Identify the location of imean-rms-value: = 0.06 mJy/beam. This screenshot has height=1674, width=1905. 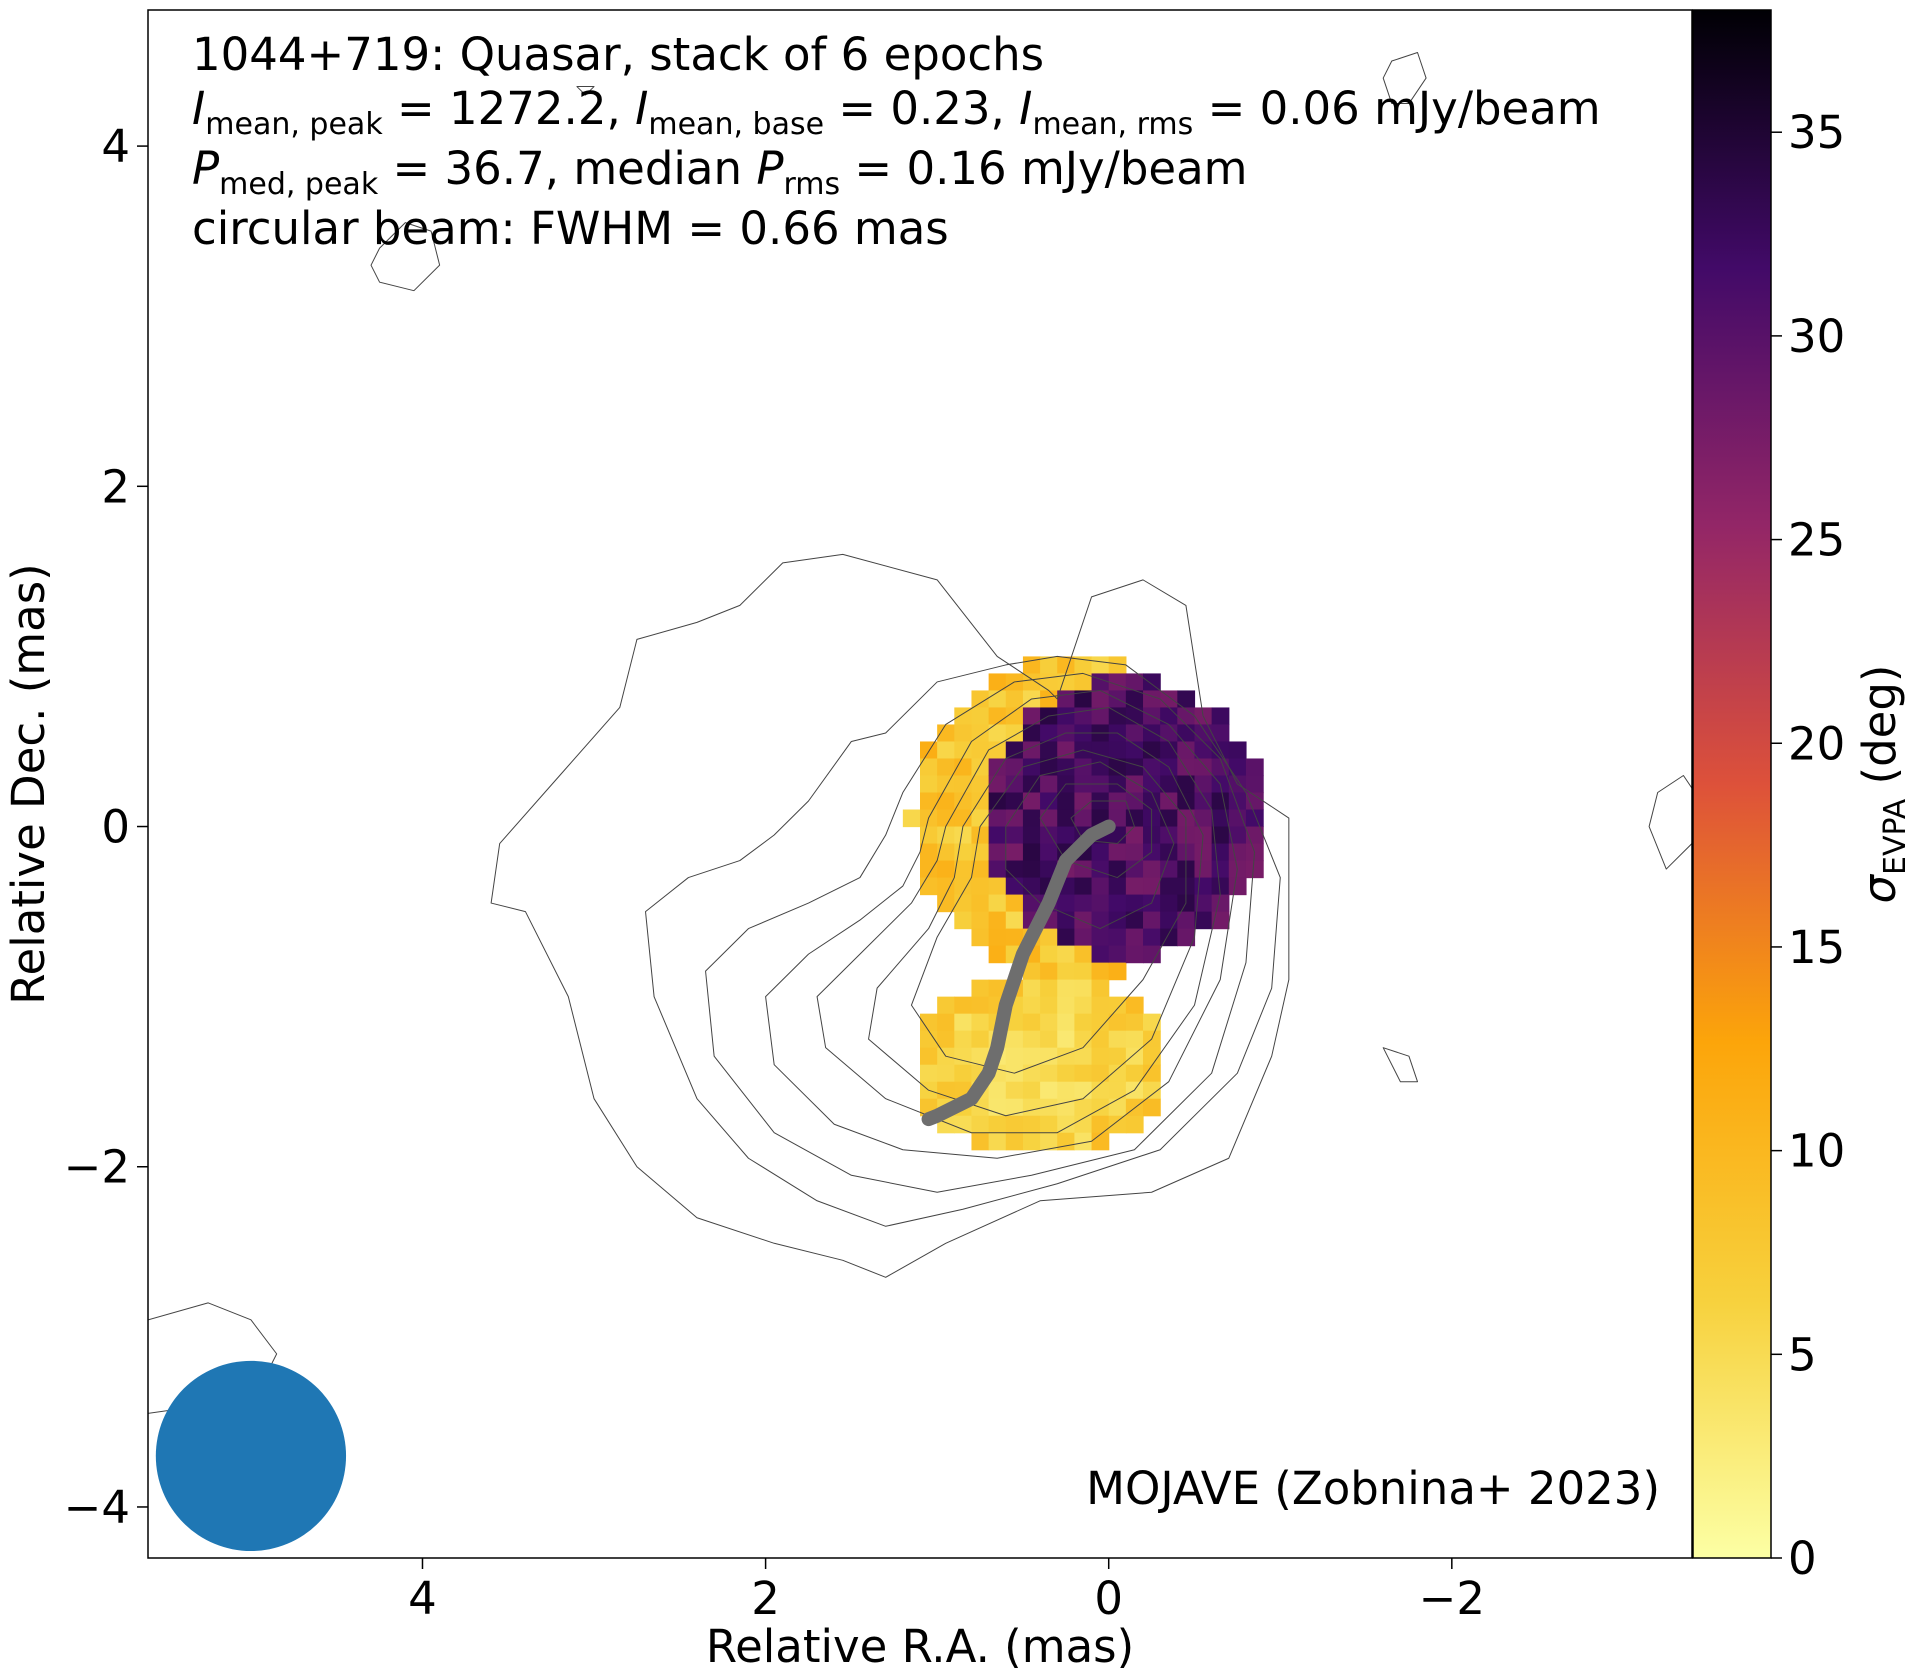
(1396, 108).